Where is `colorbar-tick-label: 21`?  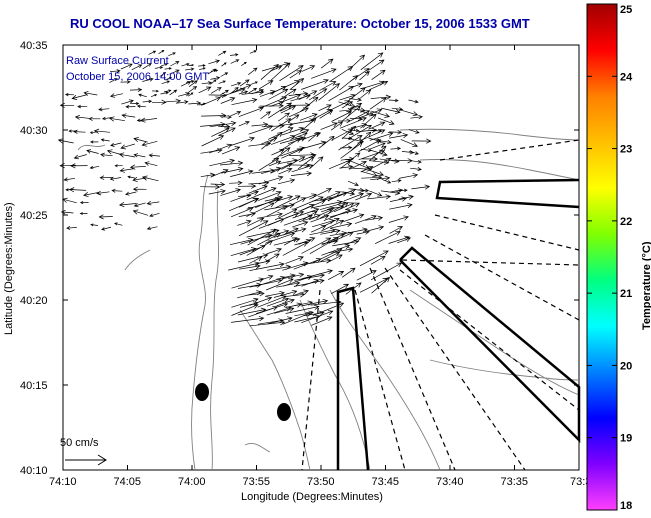 colorbar-tick-label: 21 is located at coordinates (626, 294).